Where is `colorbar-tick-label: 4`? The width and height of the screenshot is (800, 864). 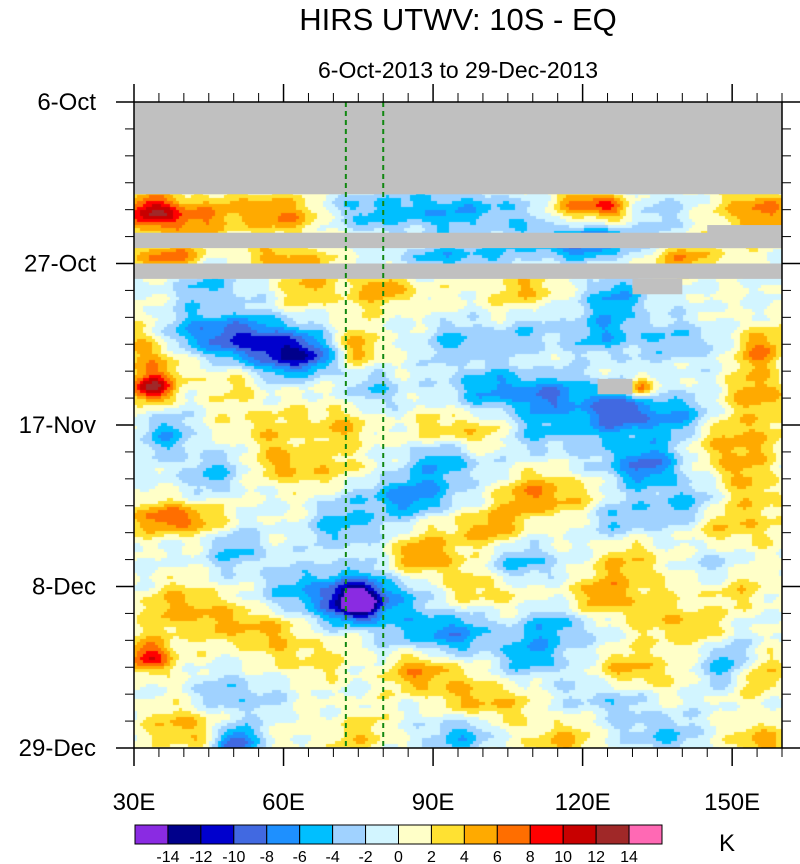 colorbar-tick-label: 4 is located at coordinates (464, 856).